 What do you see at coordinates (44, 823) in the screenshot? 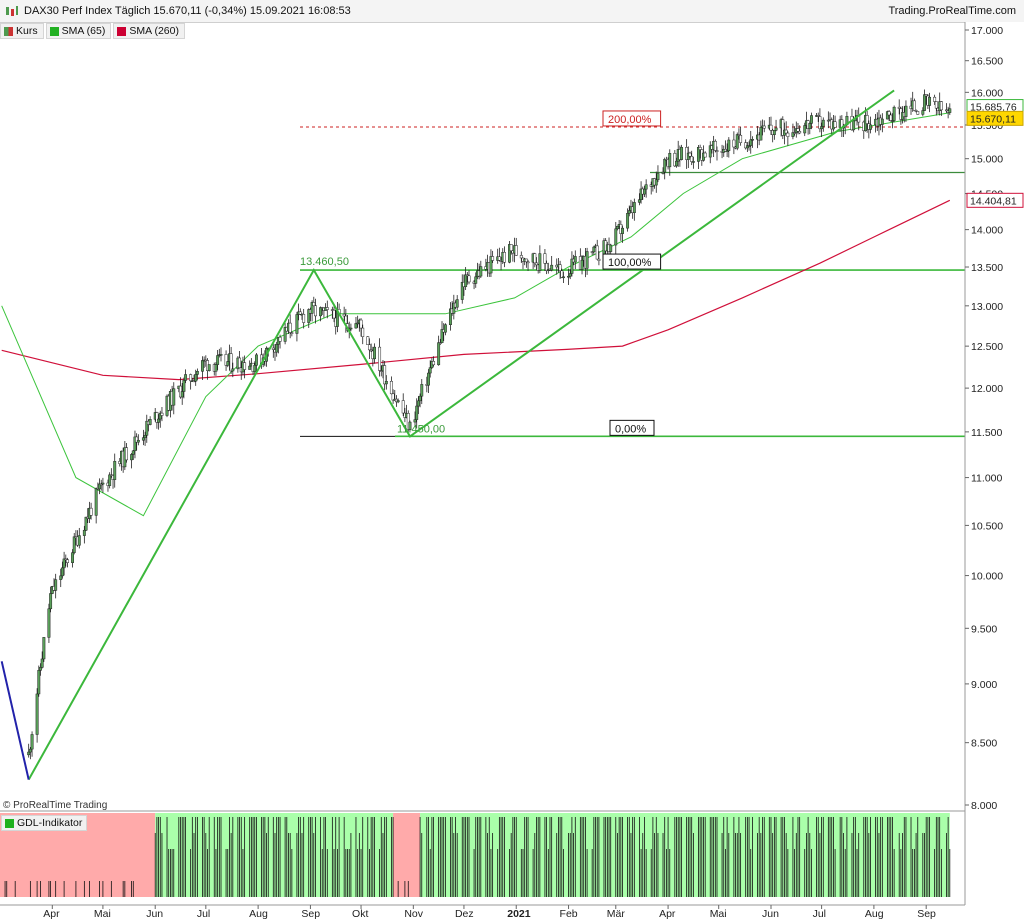
I see `indicator-label: GDL-Indikator` at bounding box center [44, 823].